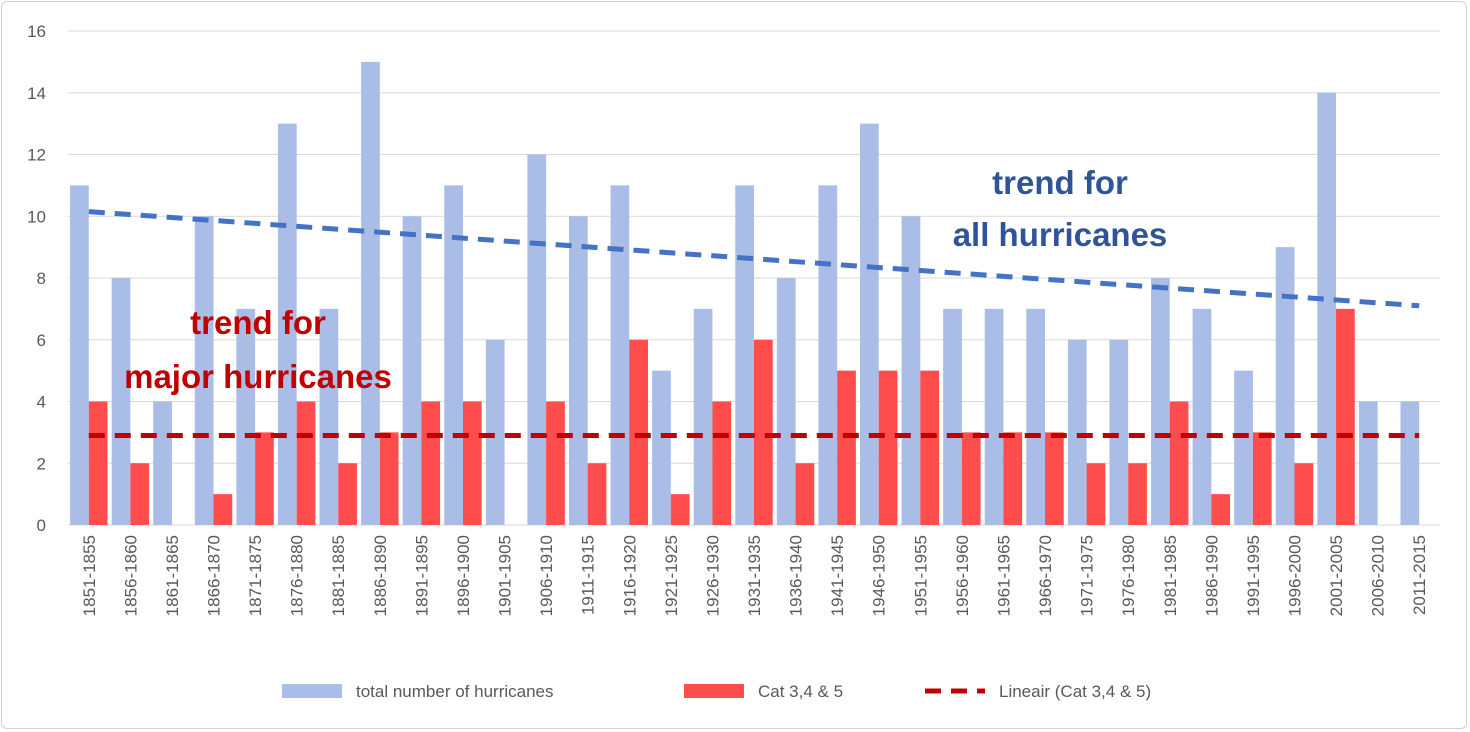 The width and height of the screenshot is (1470, 732). What do you see at coordinates (41, 278) in the screenshot?
I see `y-tick-label: 8` at bounding box center [41, 278].